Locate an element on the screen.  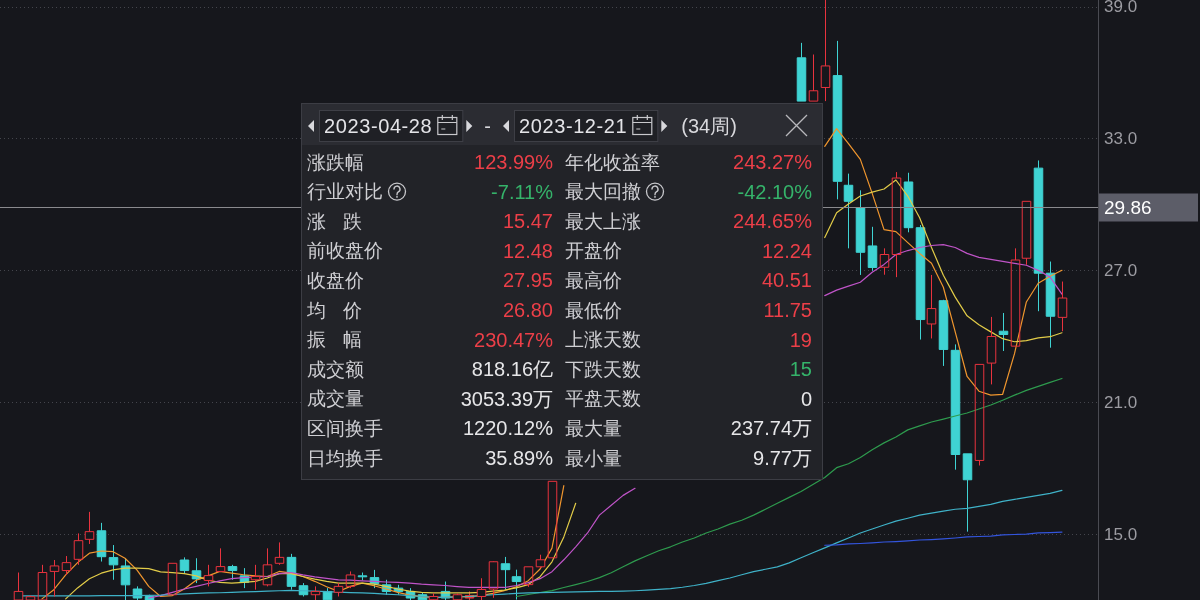
text: 243.27% is located at coordinates (772, 162).